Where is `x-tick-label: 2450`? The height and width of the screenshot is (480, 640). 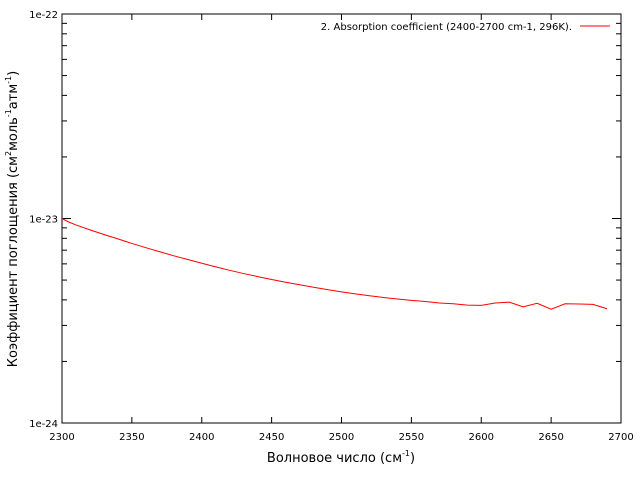 x-tick-label: 2450 is located at coordinates (271, 437).